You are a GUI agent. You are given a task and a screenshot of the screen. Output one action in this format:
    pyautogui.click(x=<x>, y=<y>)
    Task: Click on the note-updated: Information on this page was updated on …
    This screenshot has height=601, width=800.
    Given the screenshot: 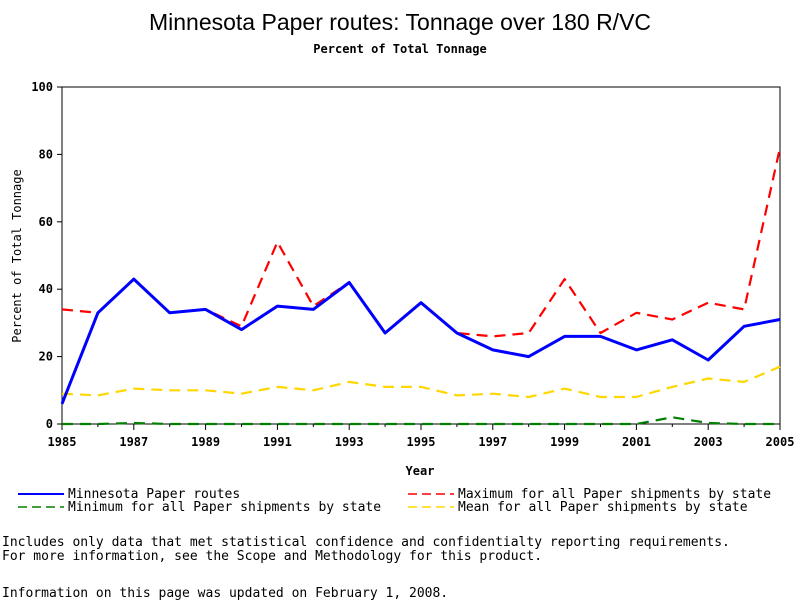 What is the action you would take?
    pyautogui.click(x=225, y=593)
    